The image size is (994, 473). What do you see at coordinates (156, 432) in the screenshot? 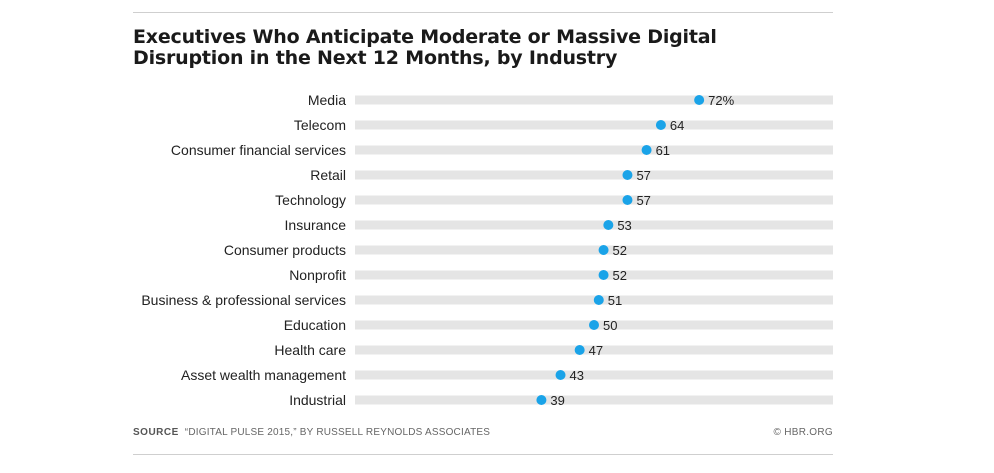
I see `source-label: SOURCE` at bounding box center [156, 432].